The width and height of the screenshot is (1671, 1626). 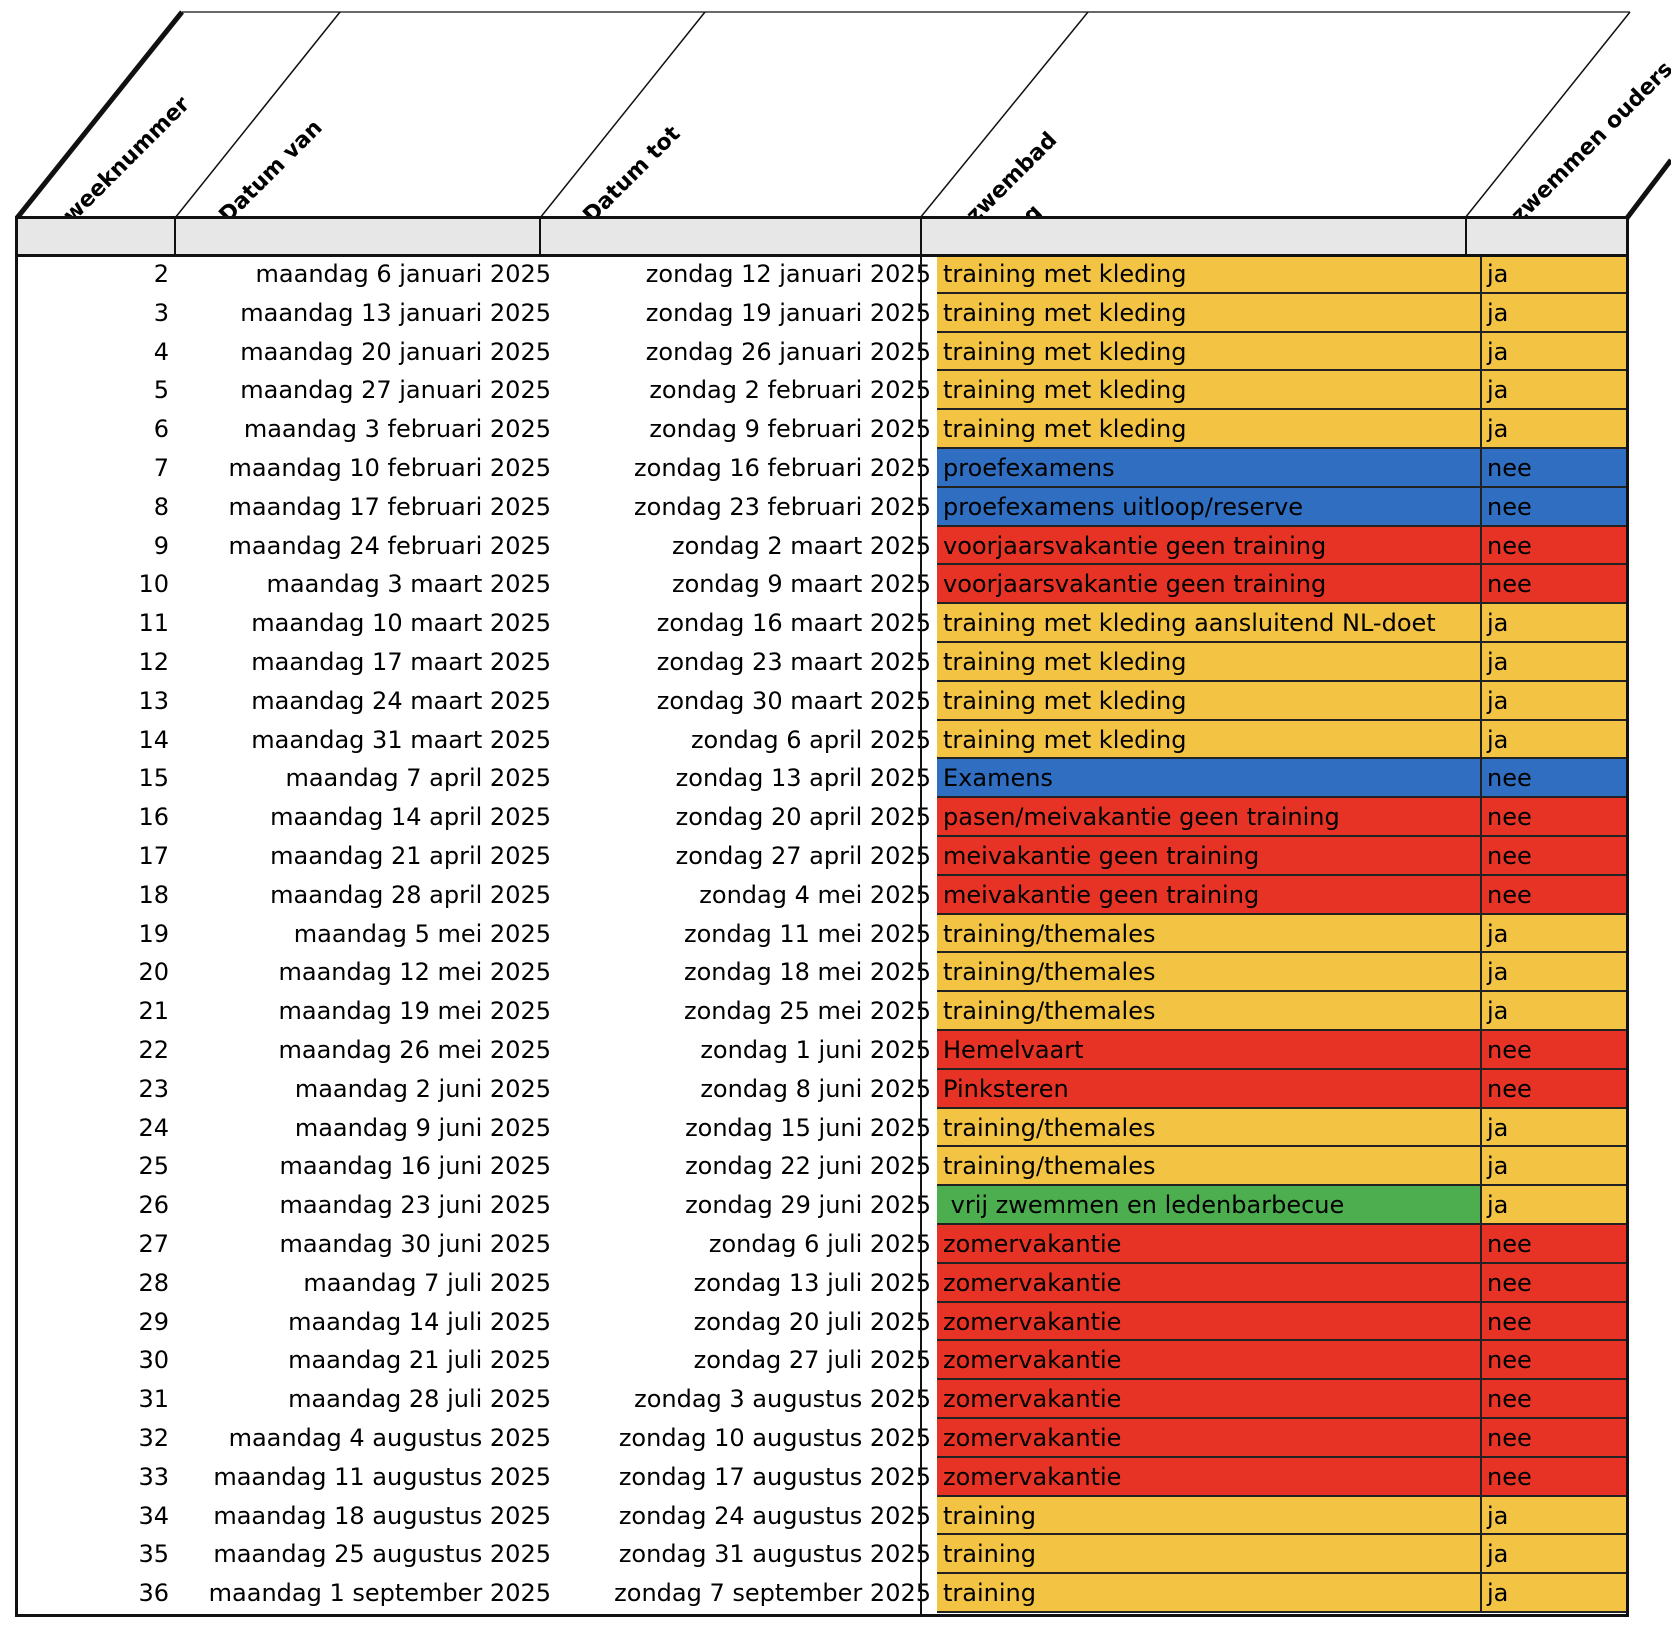 I want to click on datum-van-cell: maandag 14 april 2025, so click(x=410, y=817).